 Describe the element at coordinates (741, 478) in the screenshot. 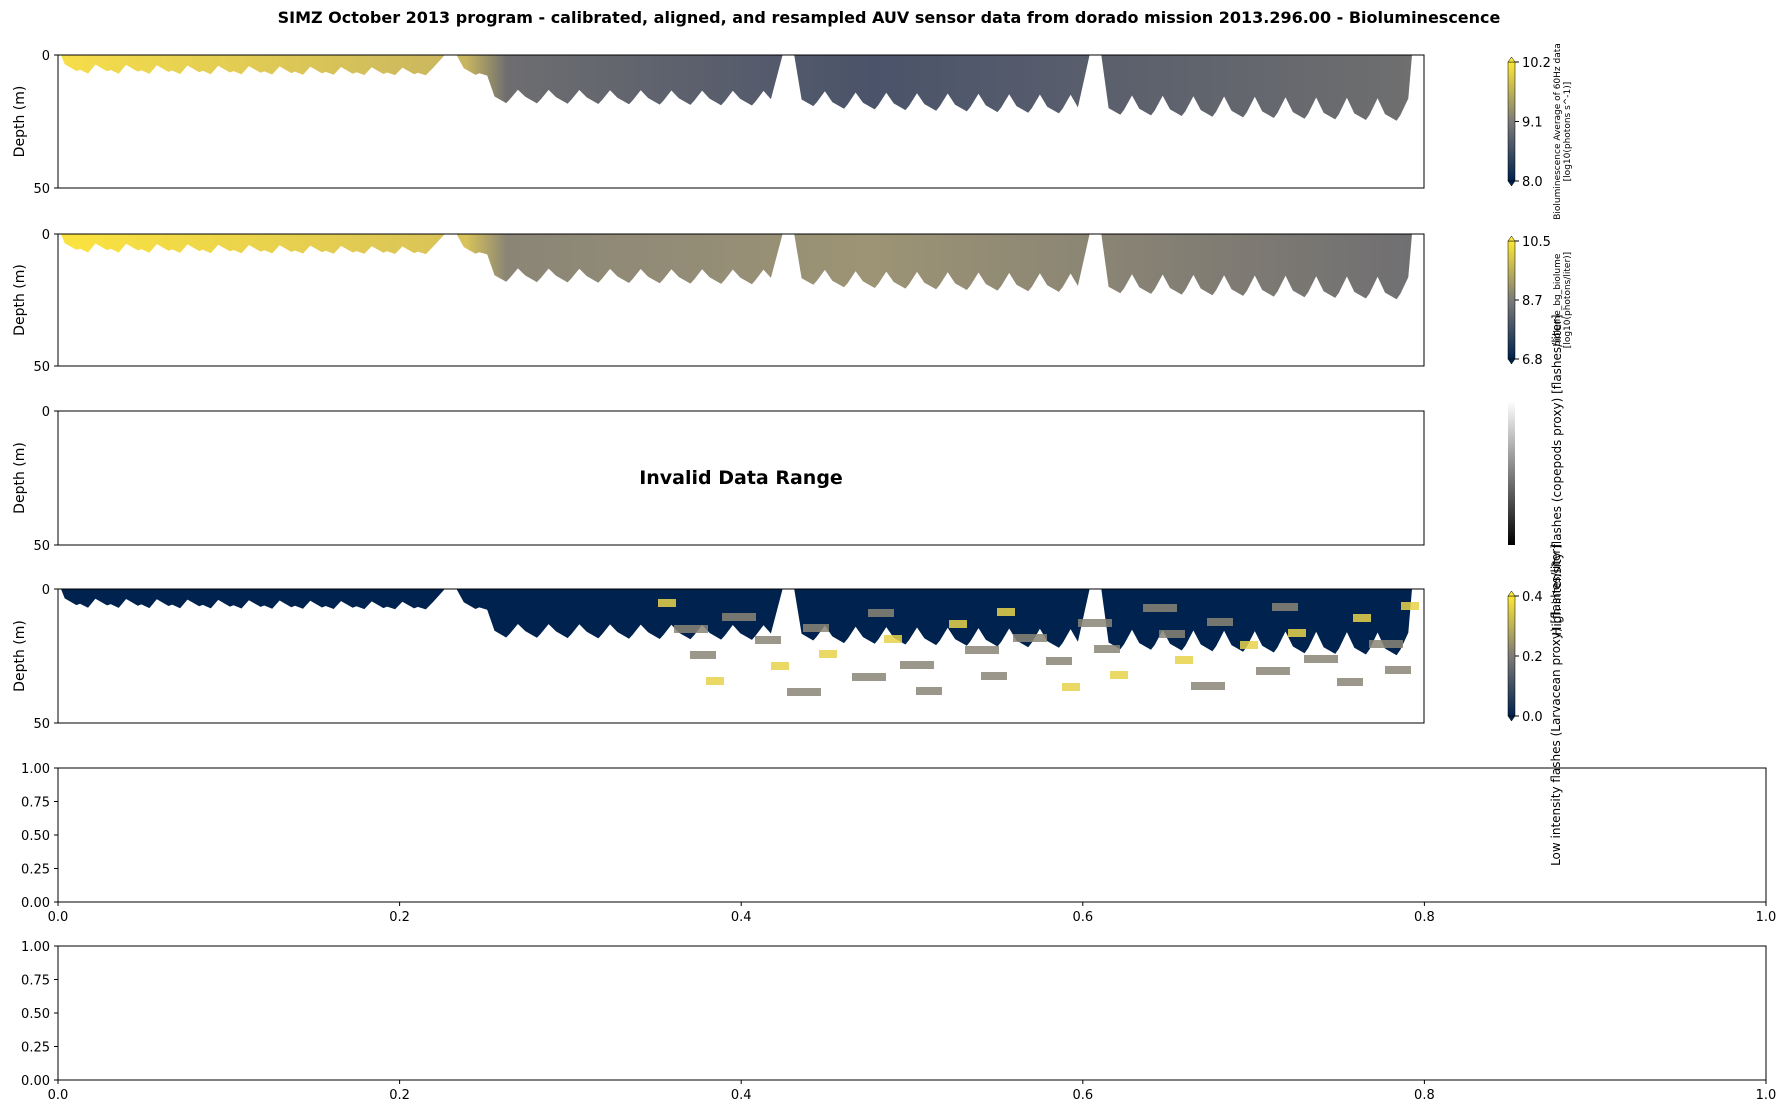

I see `invalid-data-label: Invalid Data Range` at that location.